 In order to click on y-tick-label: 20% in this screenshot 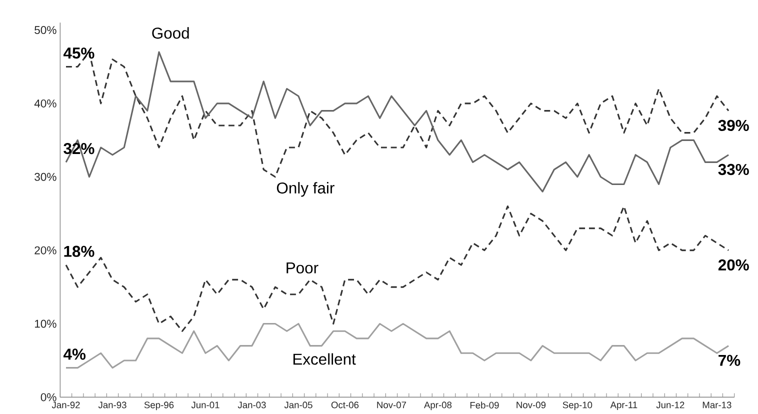, I will do `click(45, 250)`.